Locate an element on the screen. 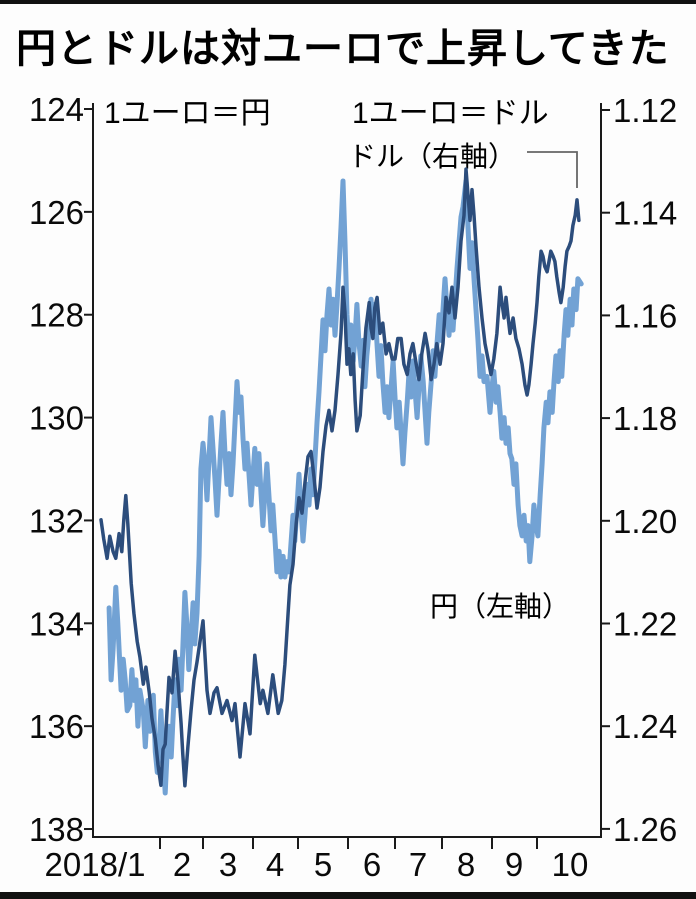 This screenshot has height=899, width=696. left-axis-tick-label: 130 is located at coordinates (56, 418).